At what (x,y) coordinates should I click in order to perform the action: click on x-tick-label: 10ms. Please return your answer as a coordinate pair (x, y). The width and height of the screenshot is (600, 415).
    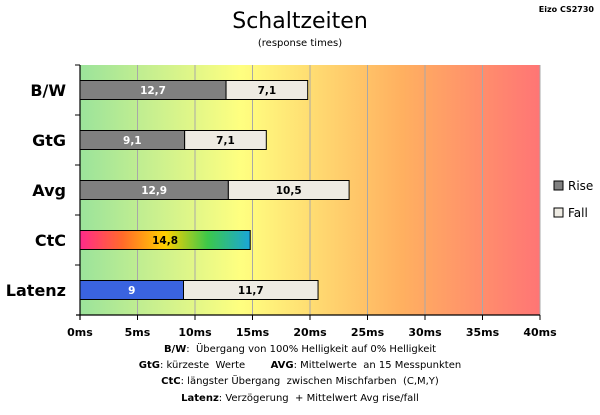
    Looking at the image, I should click on (195, 332).